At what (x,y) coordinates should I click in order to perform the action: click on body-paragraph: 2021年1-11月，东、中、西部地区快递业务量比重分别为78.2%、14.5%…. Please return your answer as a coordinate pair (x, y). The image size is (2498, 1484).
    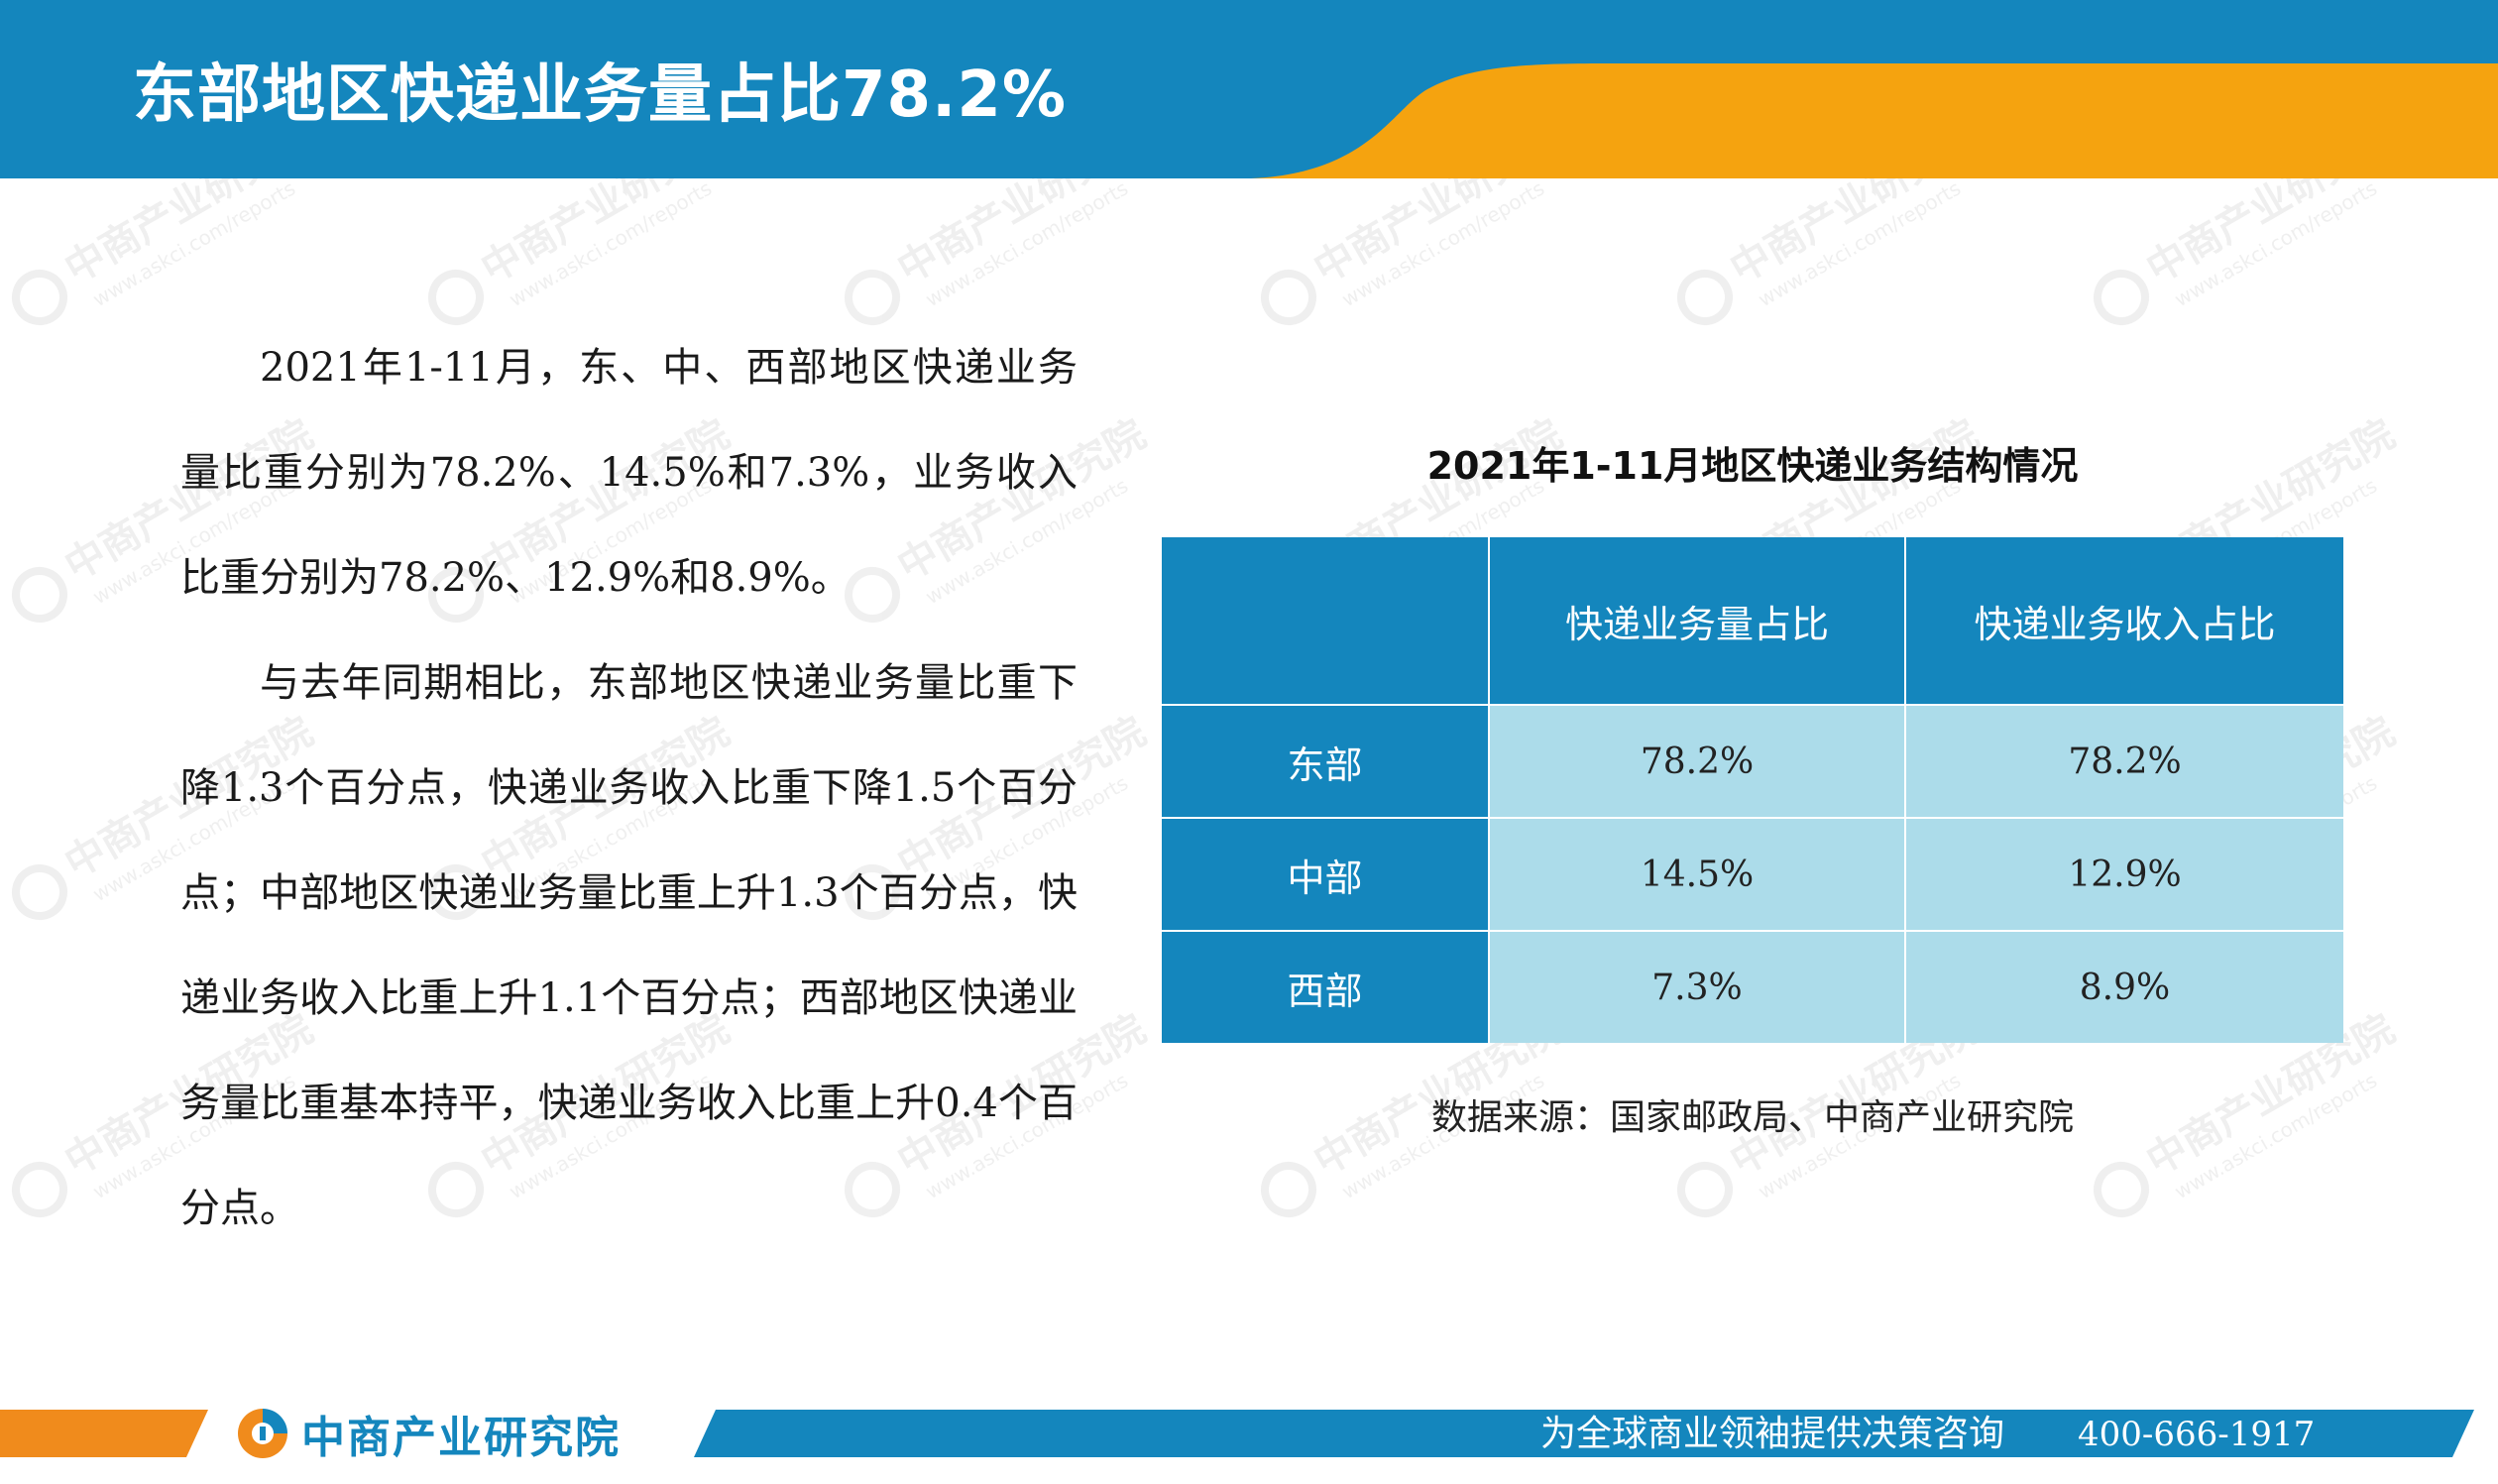
    Looking at the image, I should click on (629, 473).